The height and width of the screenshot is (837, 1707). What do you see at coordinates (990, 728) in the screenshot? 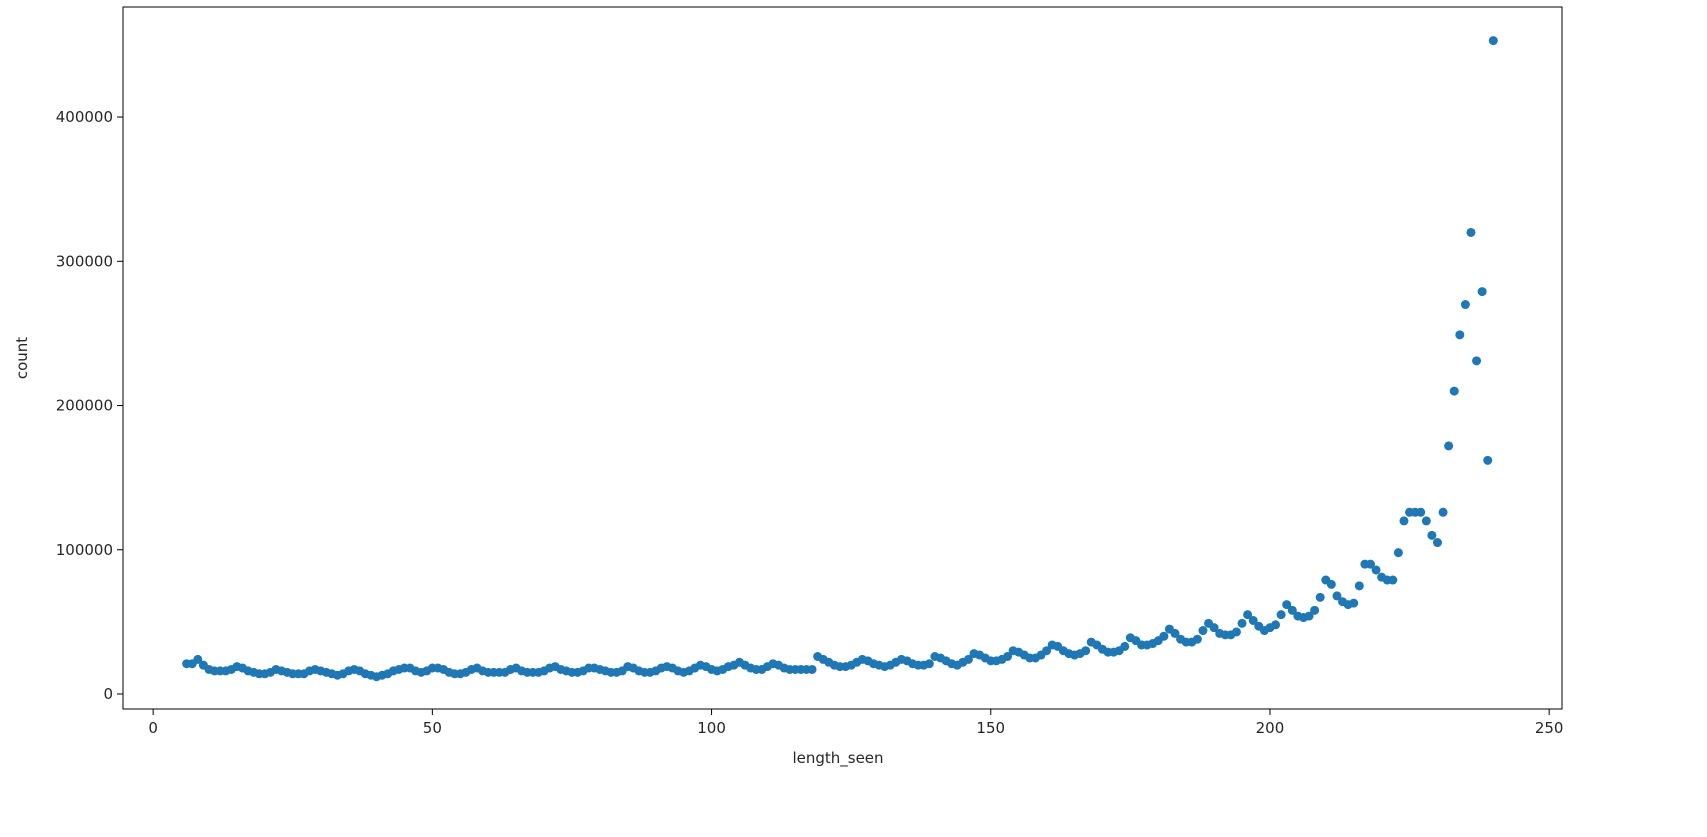
I see `x-tick-label: 150` at bounding box center [990, 728].